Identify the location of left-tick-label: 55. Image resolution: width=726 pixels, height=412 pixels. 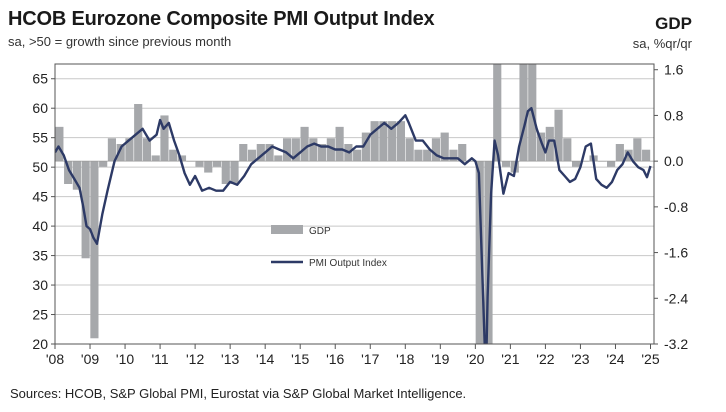
(40, 138).